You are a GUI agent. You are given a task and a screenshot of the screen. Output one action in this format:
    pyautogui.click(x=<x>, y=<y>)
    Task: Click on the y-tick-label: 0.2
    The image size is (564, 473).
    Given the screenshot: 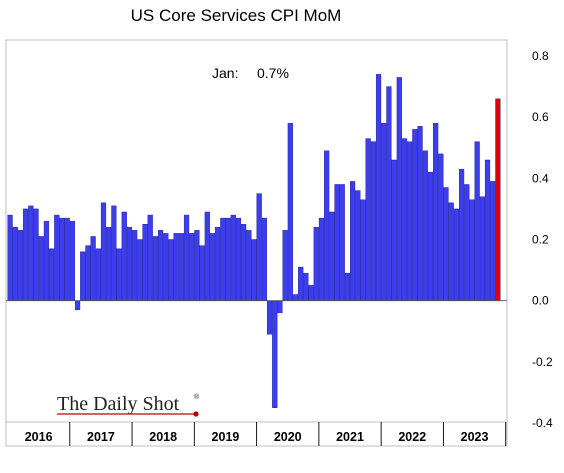 What is the action you would take?
    pyautogui.click(x=540, y=240)
    